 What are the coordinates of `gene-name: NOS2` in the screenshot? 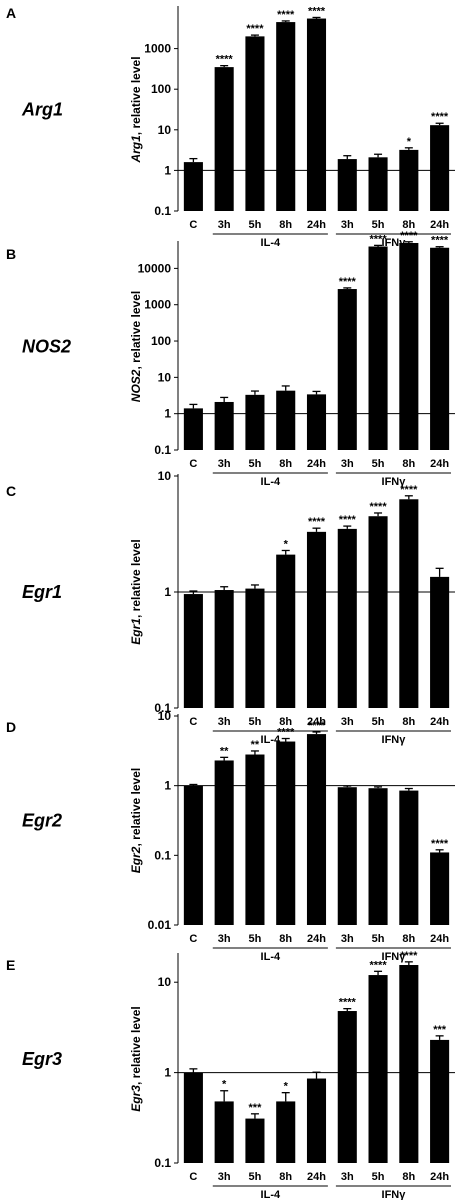 It's located at (46, 347).